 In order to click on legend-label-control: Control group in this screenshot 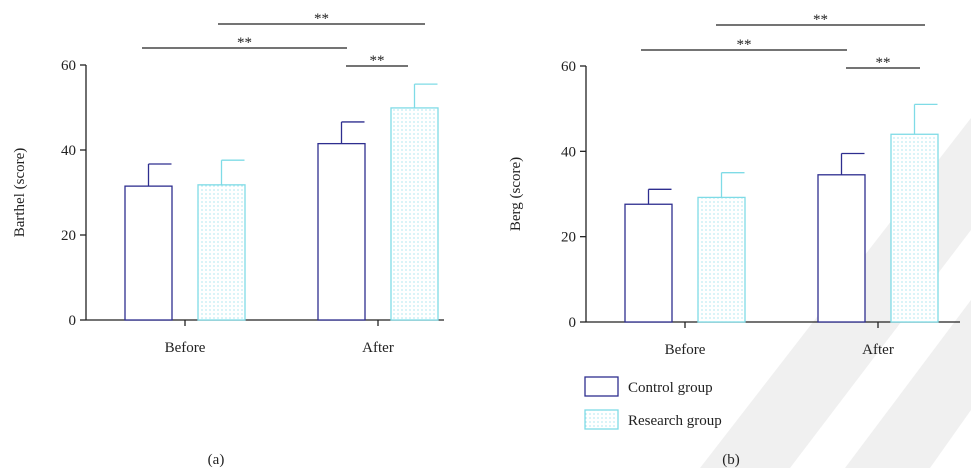, I will do `click(670, 388)`.